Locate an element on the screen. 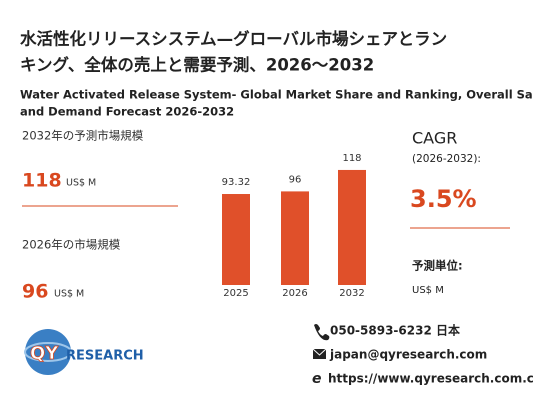 The height and width of the screenshot is (400, 533). web-icon: e is located at coordinates (317, 379).